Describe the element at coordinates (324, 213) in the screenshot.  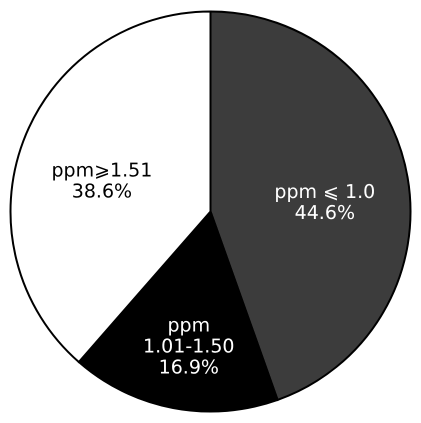
I see `data-label: 44.6%` at that location.